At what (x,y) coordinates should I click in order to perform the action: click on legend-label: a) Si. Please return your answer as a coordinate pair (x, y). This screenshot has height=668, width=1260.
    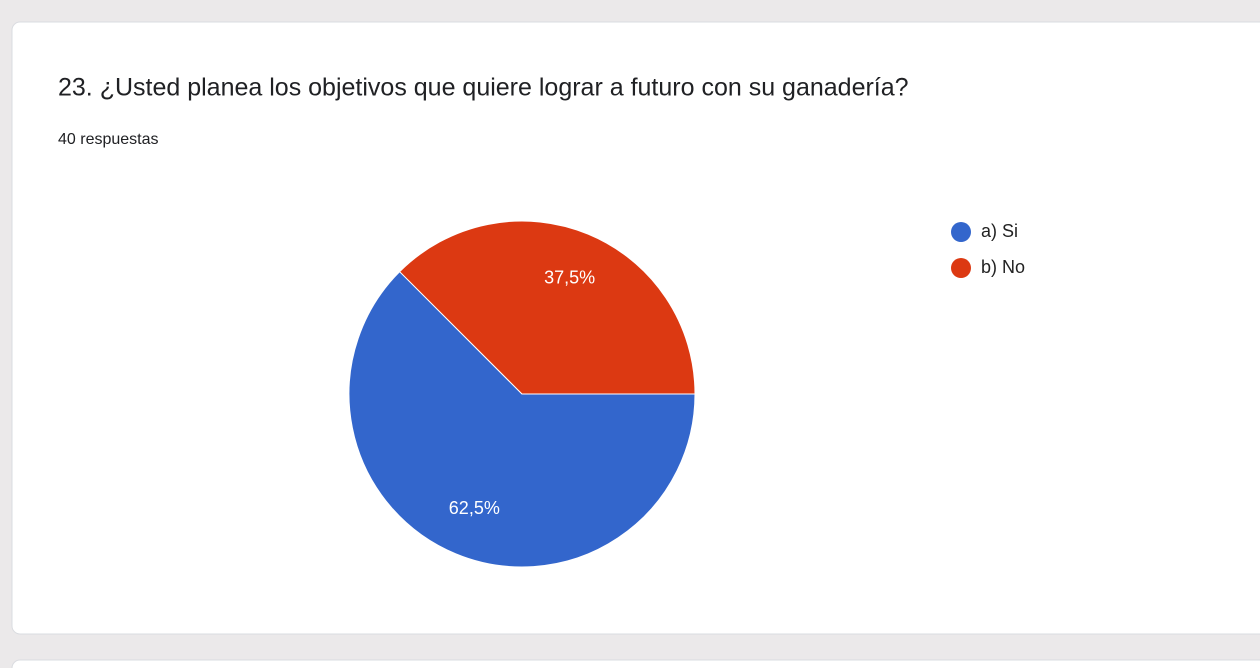
    Looking at the image, I should click on (999, 231).